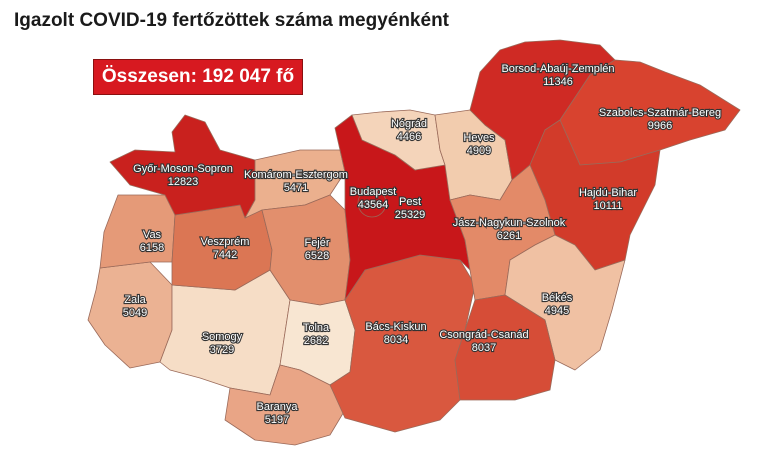 The height and width of the screenshot is (453, 768). I want to click on label-name: Baranya, so click(278, 407).